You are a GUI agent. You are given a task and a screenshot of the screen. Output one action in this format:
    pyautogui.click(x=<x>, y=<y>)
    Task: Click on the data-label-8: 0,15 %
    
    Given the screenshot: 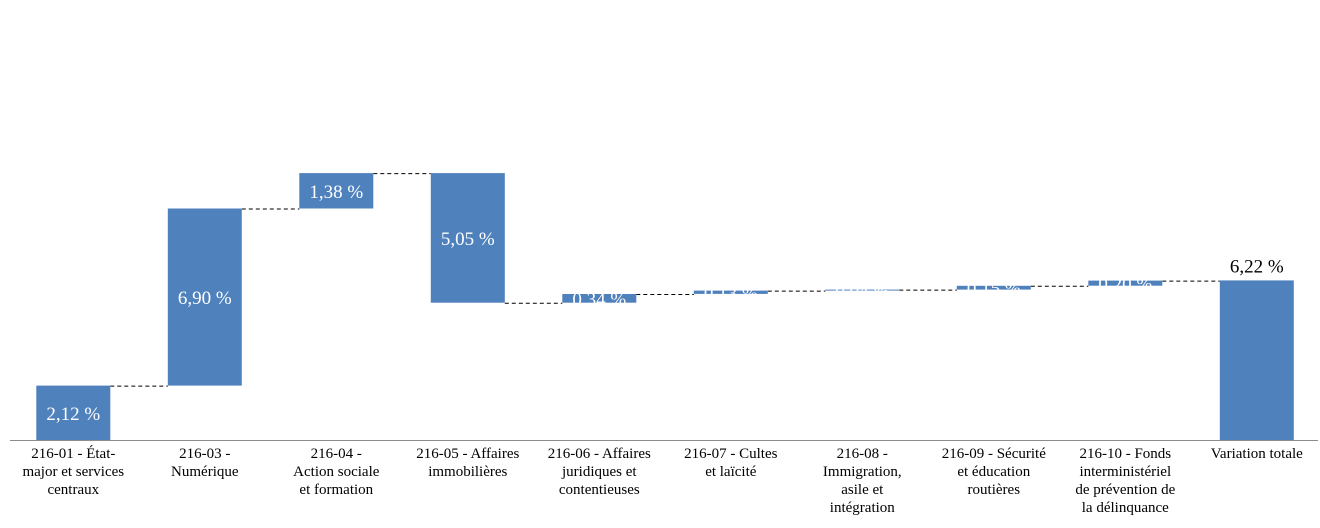 What is the action you would take?
    pyautogui.click(x=994, y=289)
    